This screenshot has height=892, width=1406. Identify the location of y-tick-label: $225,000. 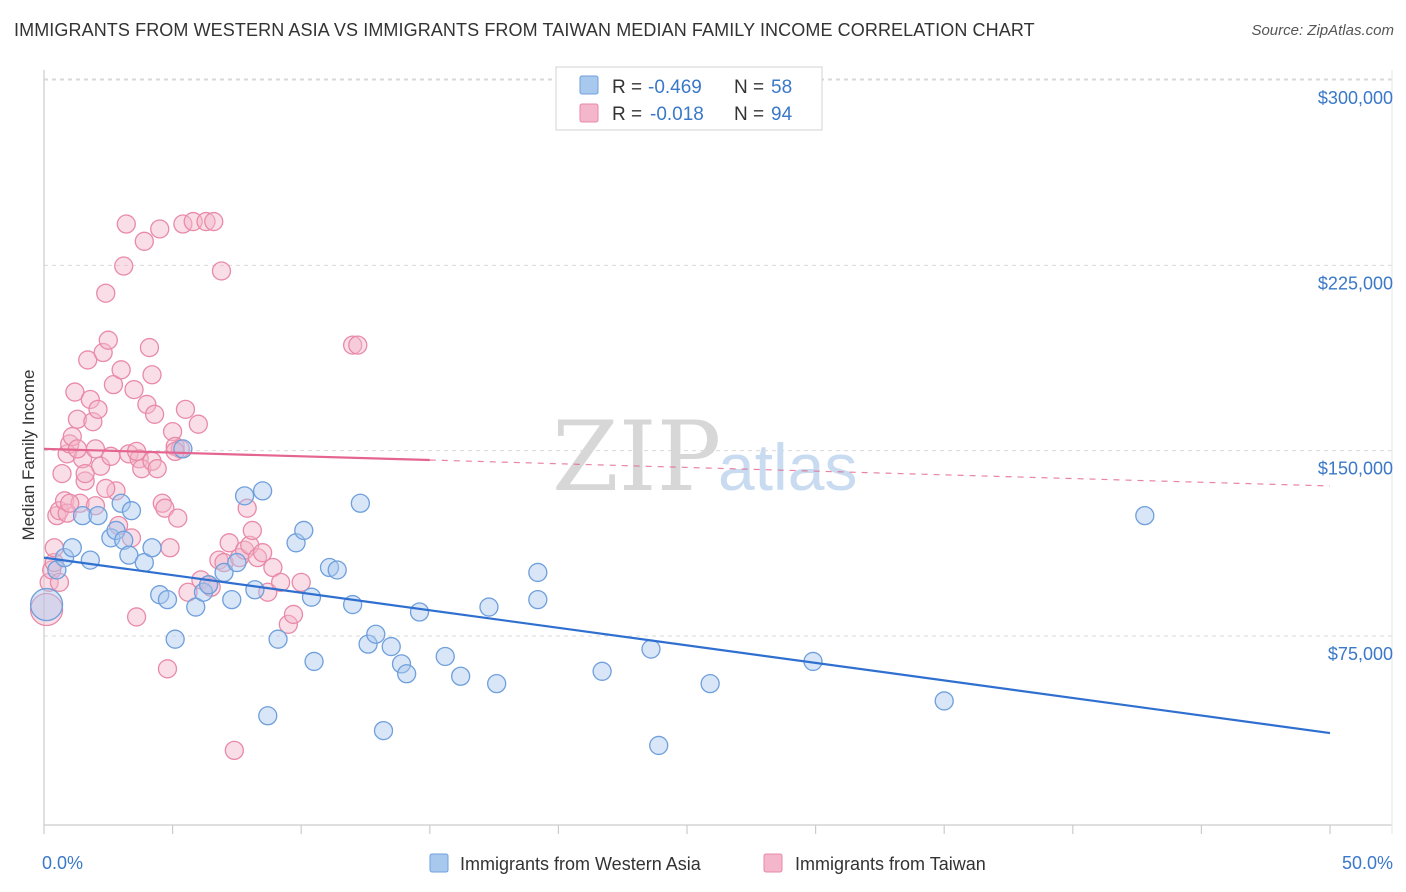
(1355, 283).